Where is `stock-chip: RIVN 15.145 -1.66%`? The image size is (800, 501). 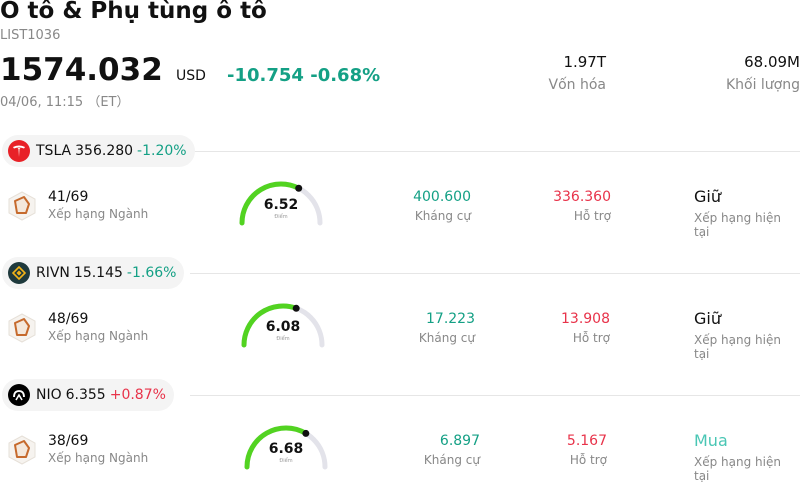 stock-chip: RIVN 15.145 -1.66% is located at coordinates (93, 273).